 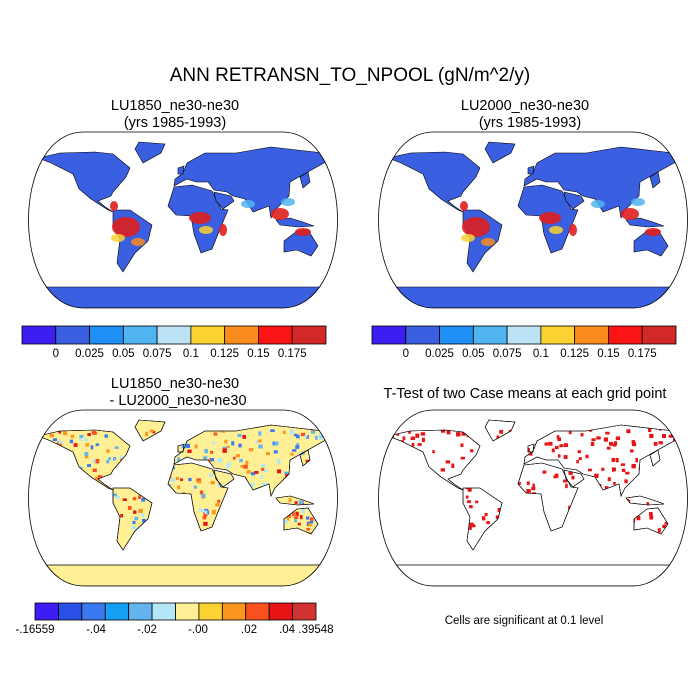 What do you see at coordinates (147, 630) in the screenshot?
I see `colorbar-label: -.02` at bounding box center [147, 630].